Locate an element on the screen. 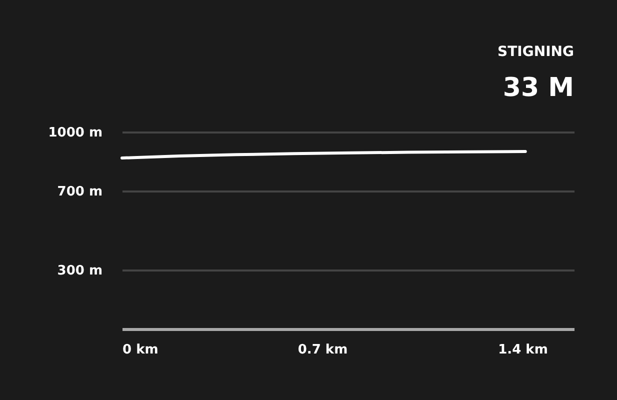 The width and height of the screenshot is (617, 400). y-tick-label: 300 m is located at coordinates (79, 270).